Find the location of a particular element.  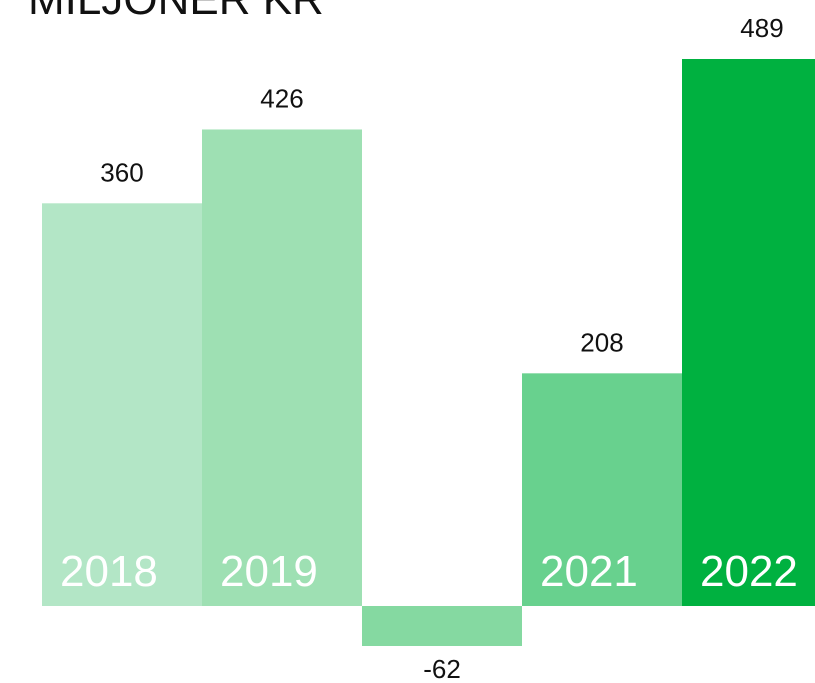

value-label: -62 is located at coordinates (442, 668).